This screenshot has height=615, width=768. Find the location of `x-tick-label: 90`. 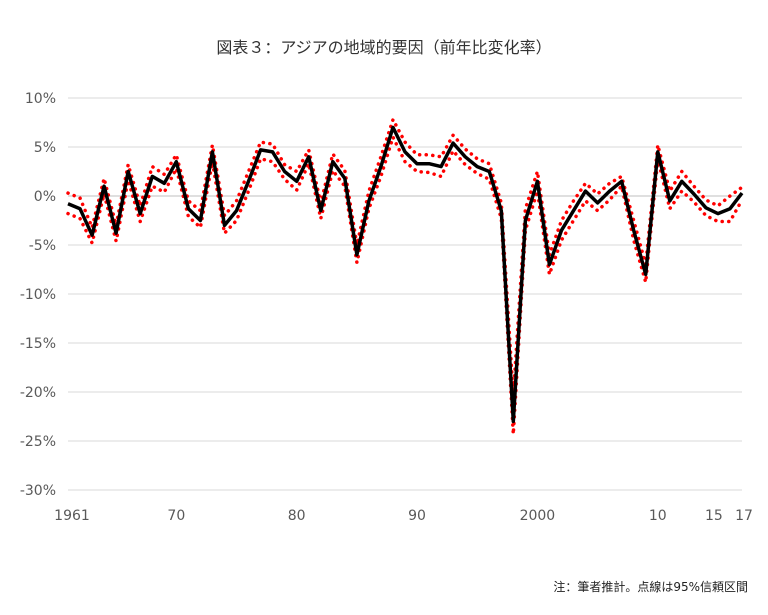

x-tick-label: 90 is located at coordinates (417, 516).